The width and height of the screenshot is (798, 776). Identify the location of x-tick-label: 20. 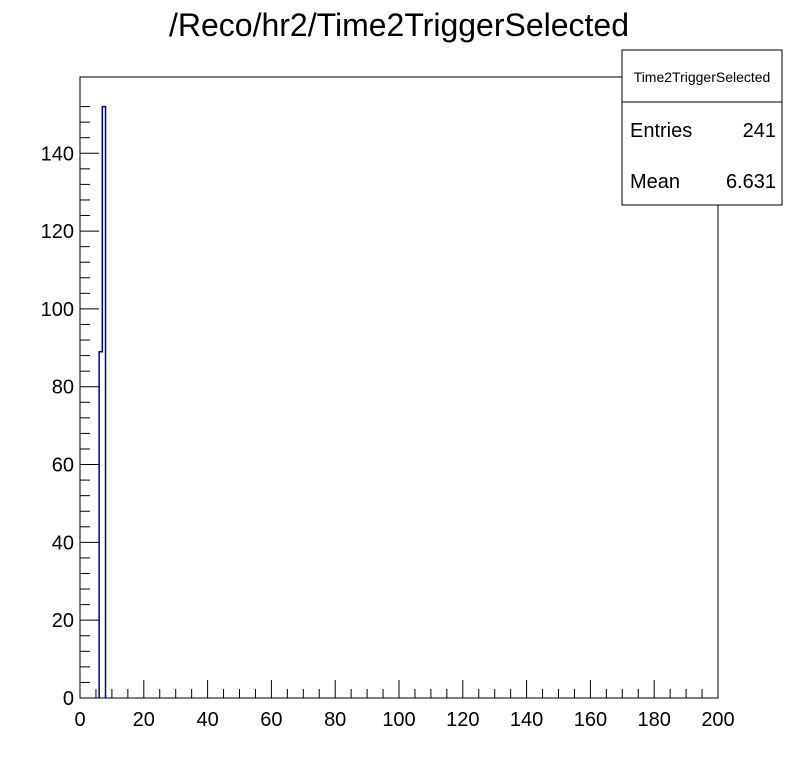
(144, 720).